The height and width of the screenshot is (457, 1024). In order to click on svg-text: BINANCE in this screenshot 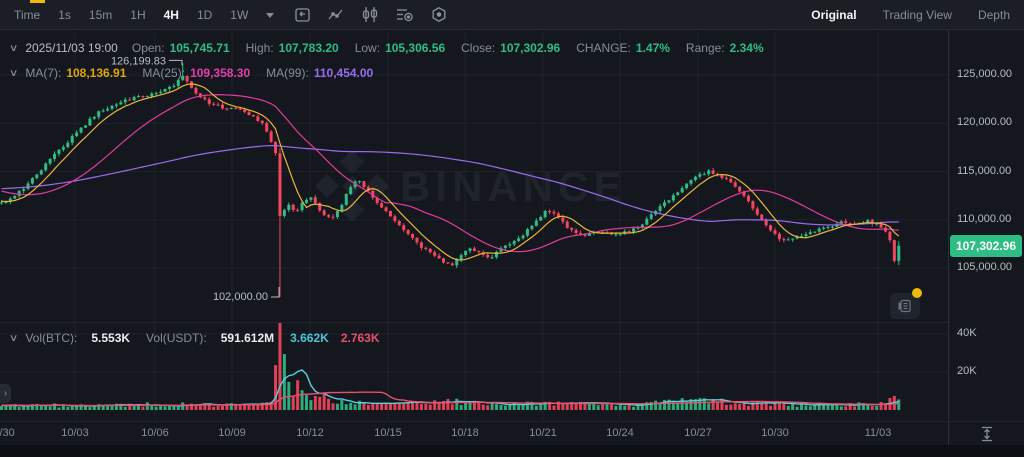, I will do `click(513, 186)`.